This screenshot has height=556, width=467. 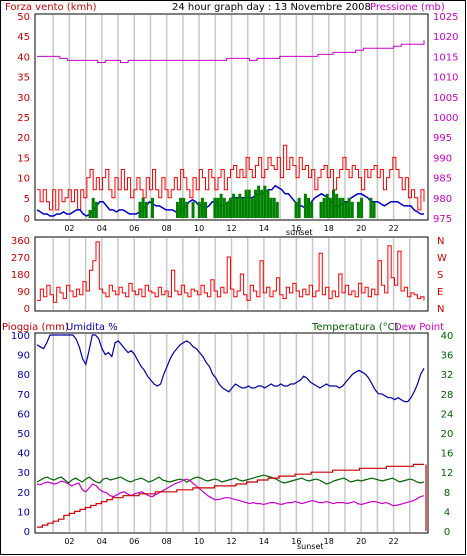 What do you see at coordinates (23, 375) in the screenshot?
I see `humidity-tick-label: 80` at bounding box center [23, 375].